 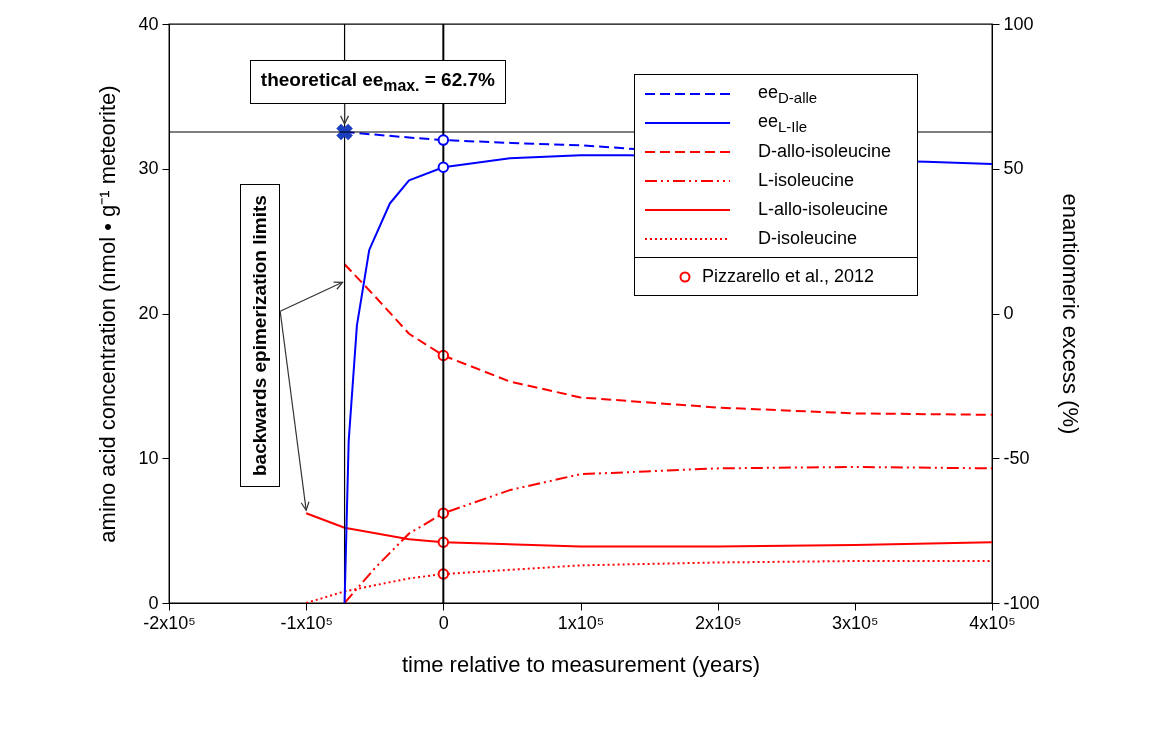 What do you see at coordinates (1013, 168) in the screenshot?
I see `y2-tick-label: 50` at bounding box center [1013, 168].